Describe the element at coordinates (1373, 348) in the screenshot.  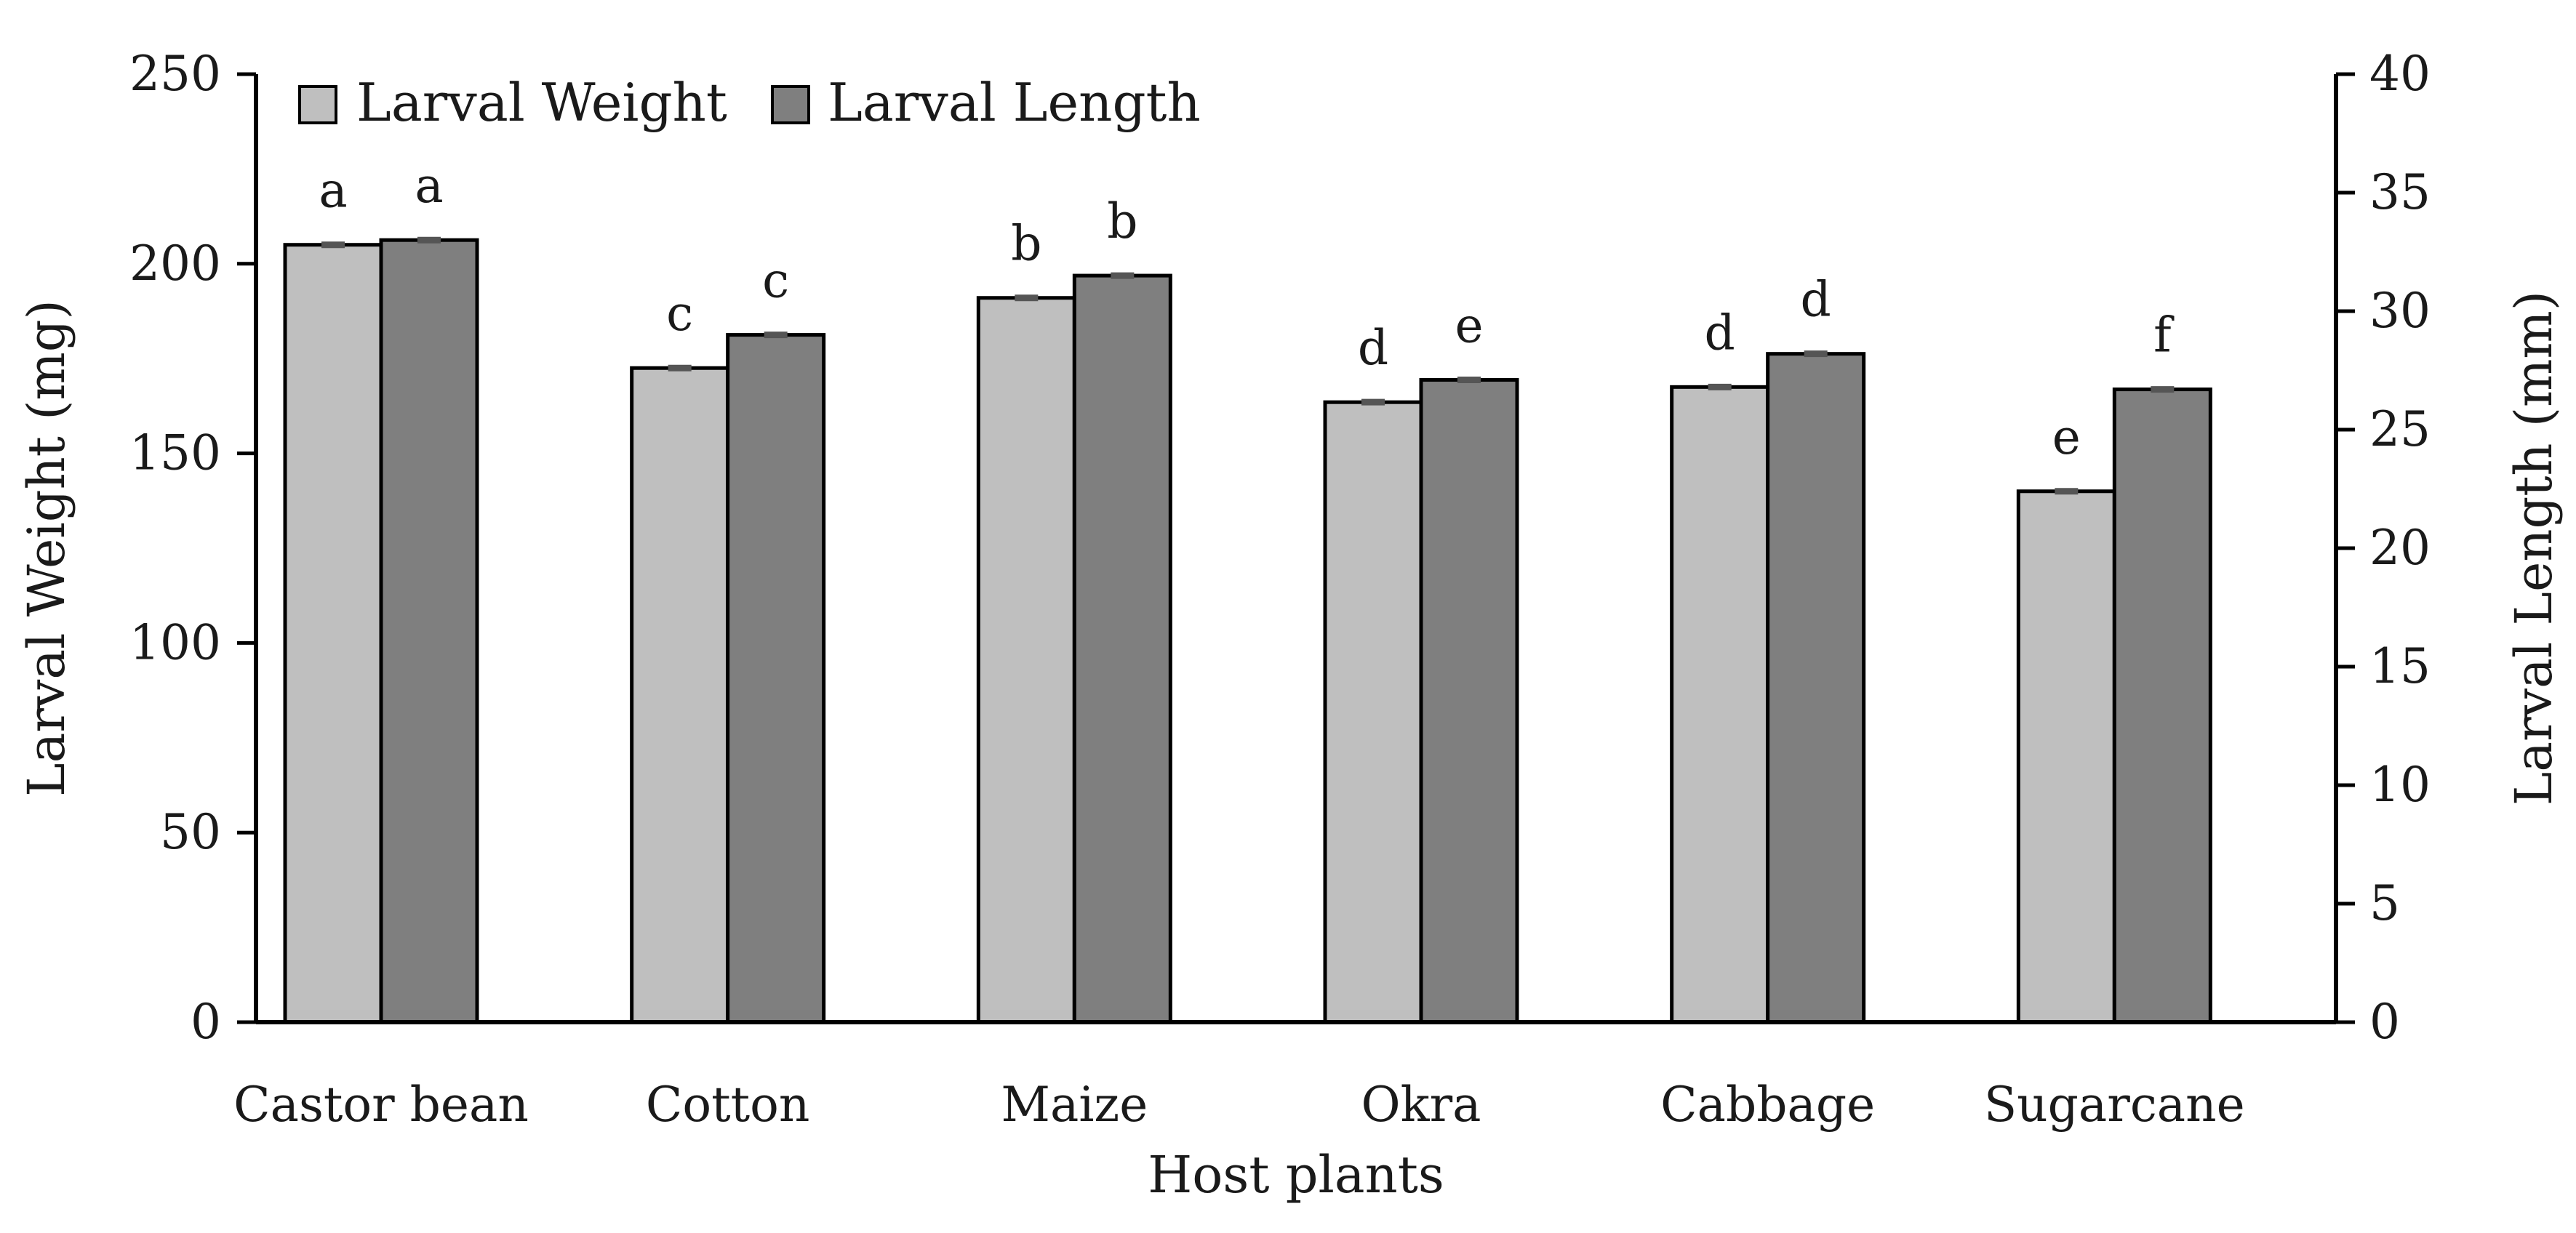
I see `significance-label-larval-weight-okra: d` at that location.